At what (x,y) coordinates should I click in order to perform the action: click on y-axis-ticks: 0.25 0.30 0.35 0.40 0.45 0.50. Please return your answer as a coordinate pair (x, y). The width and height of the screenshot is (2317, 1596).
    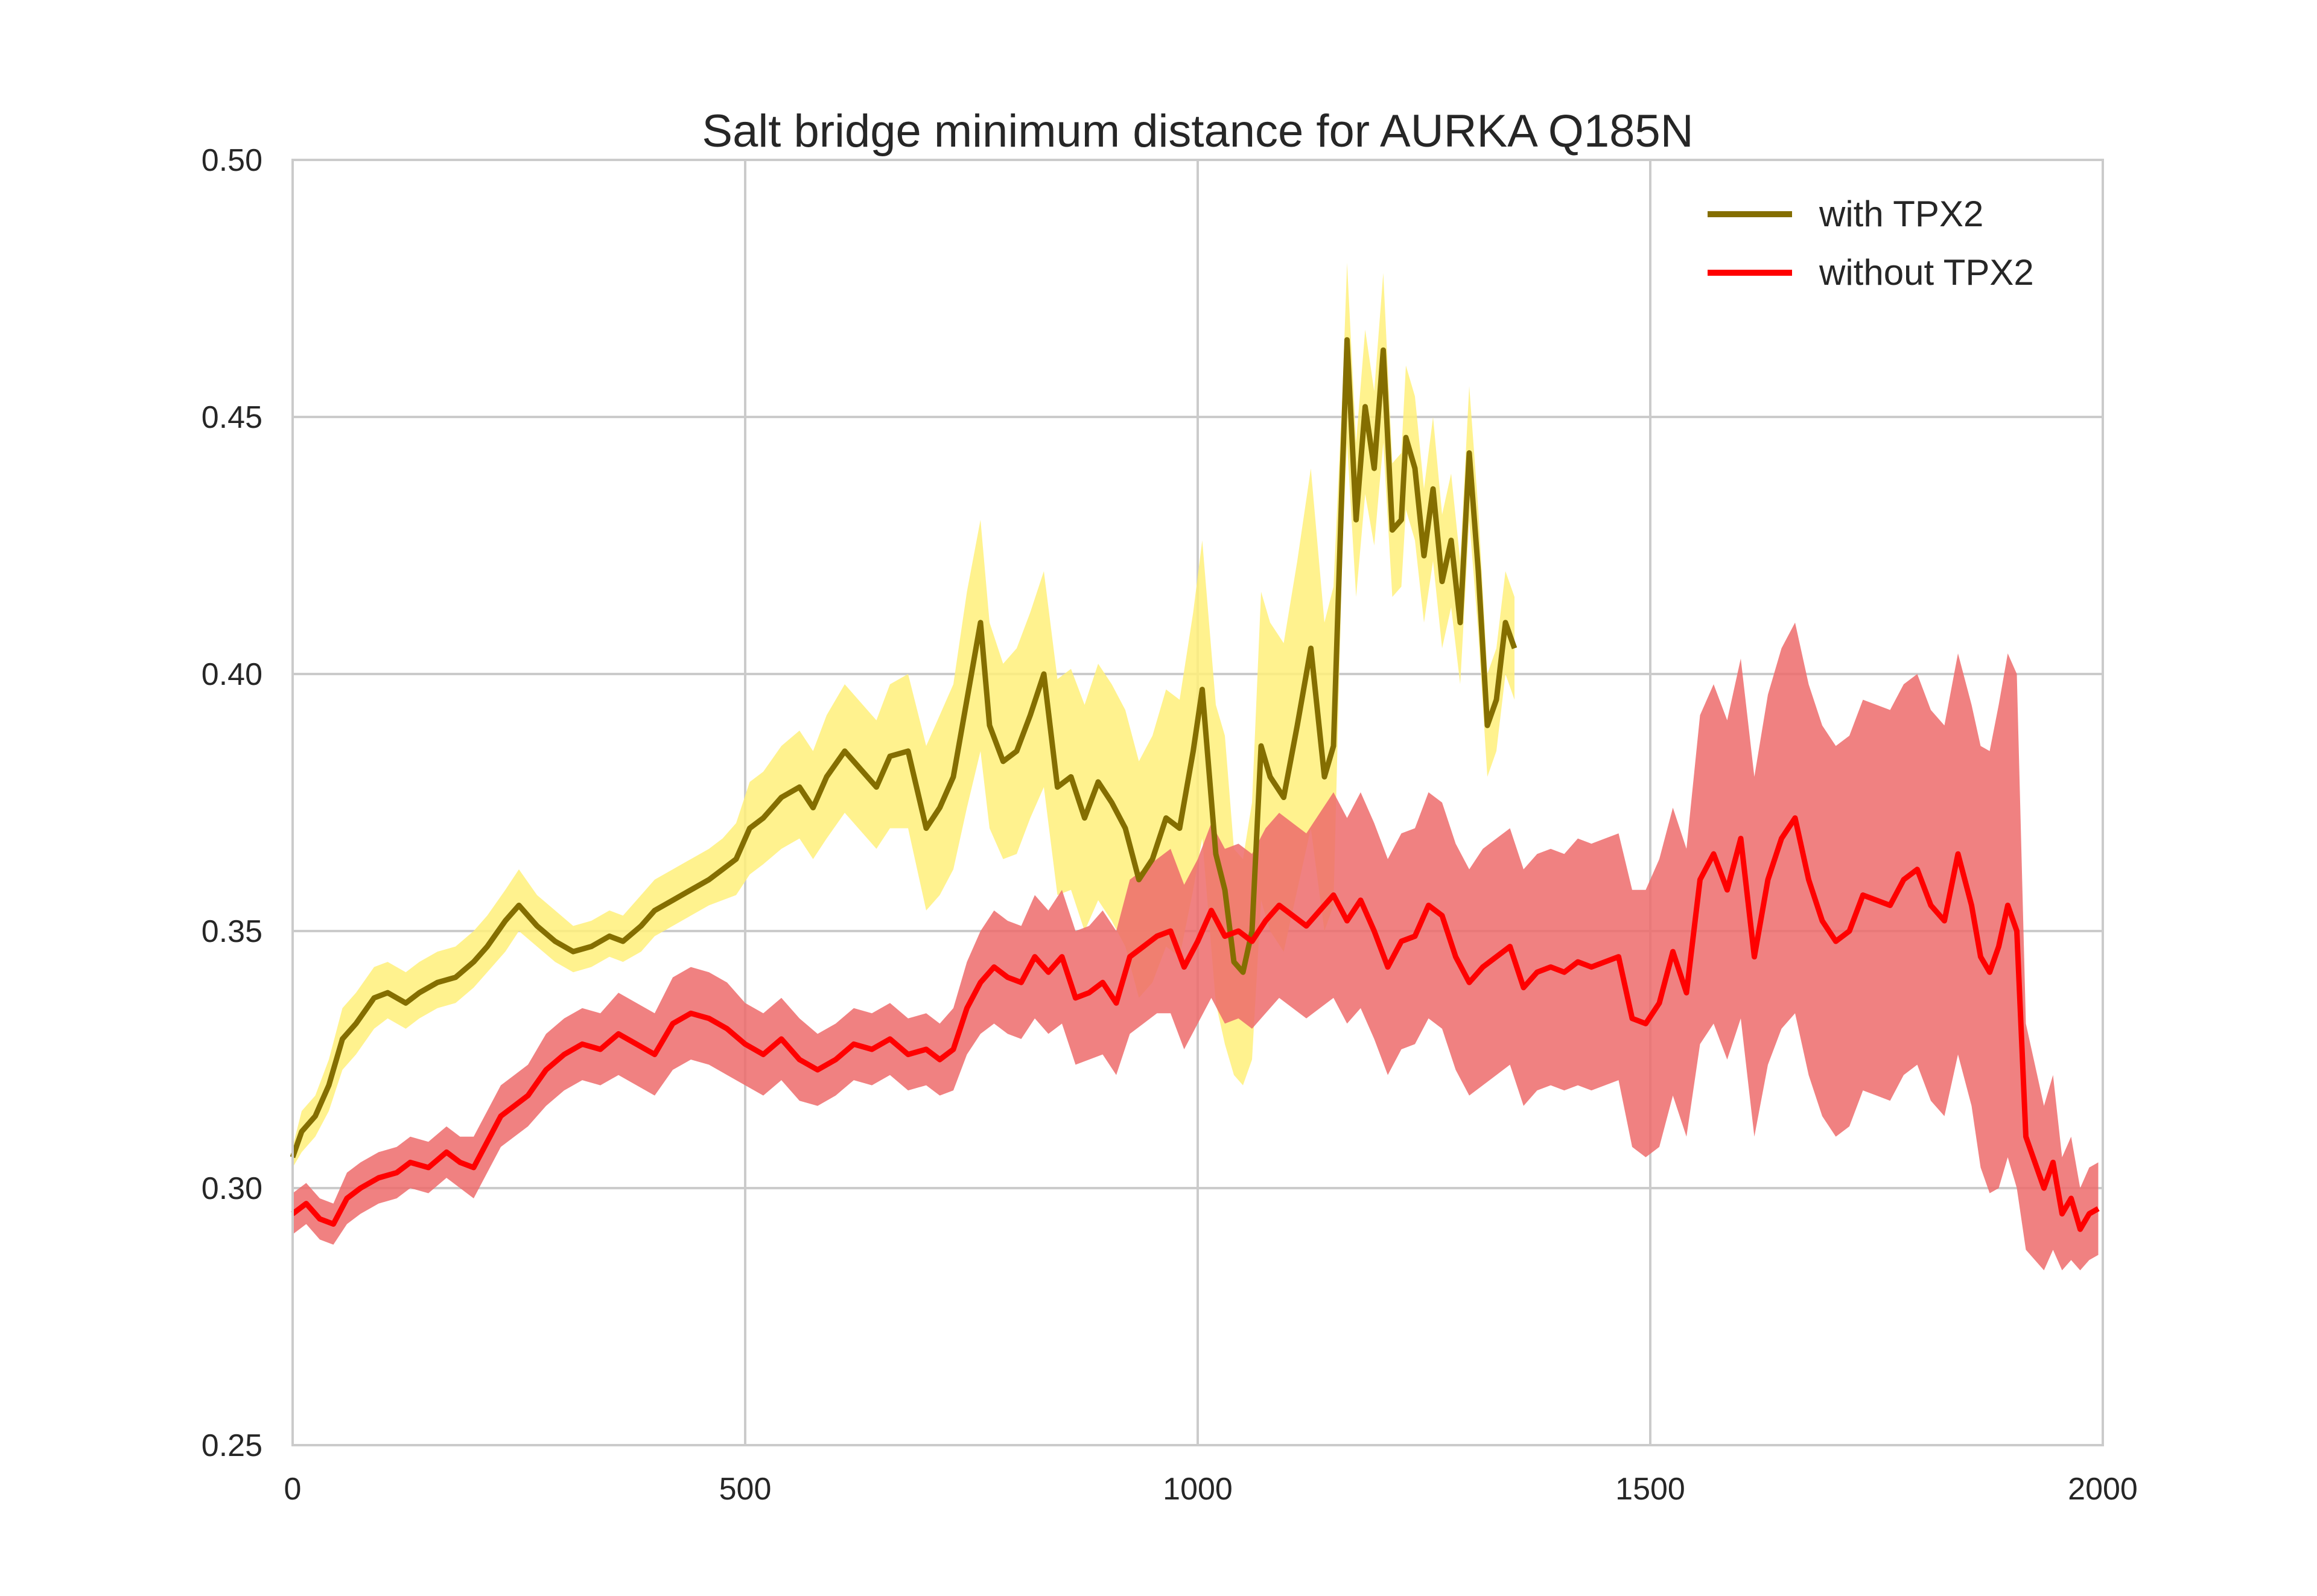
    Looking at the image, I should click on (232, 803).